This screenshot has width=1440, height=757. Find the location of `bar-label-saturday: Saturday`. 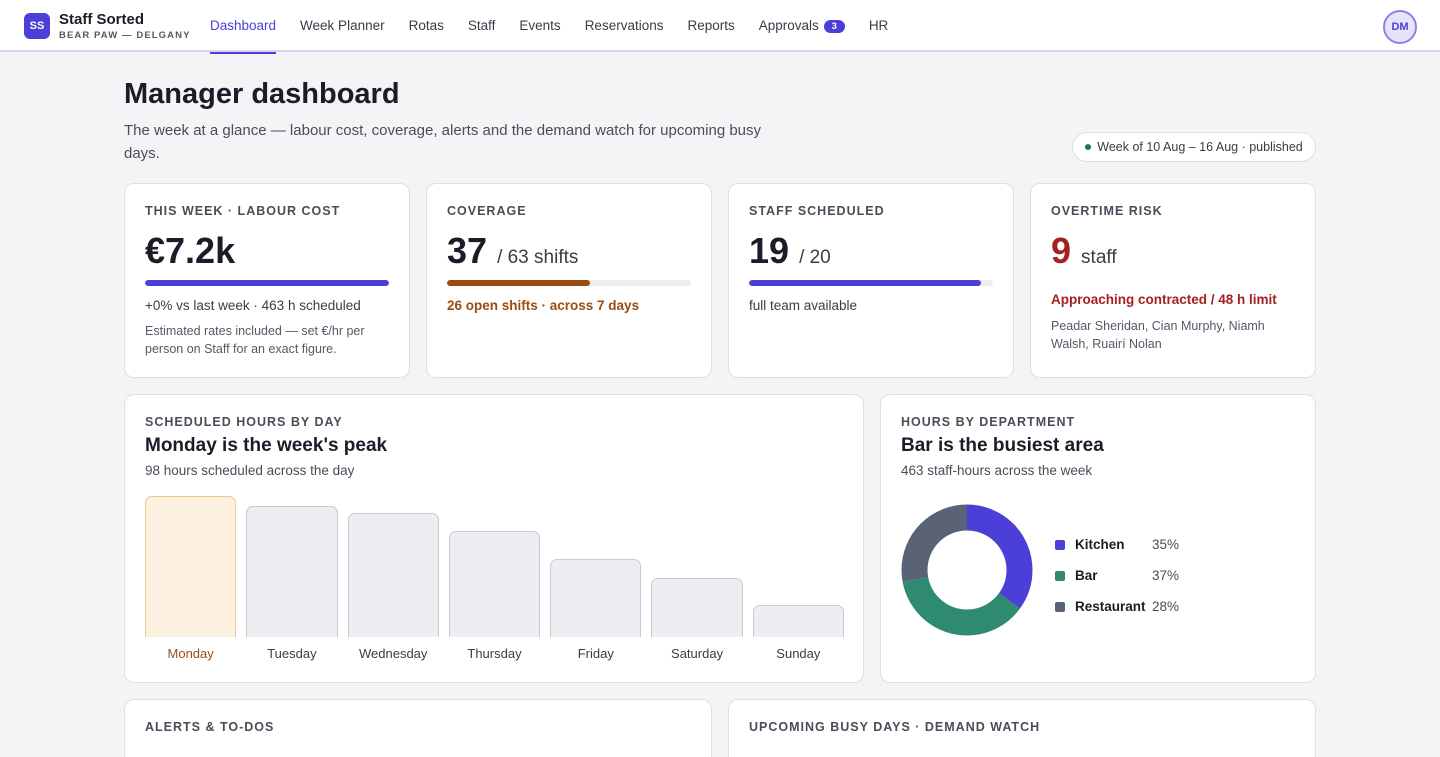

bar-label-saturday: Saturday is located at coordinates (697, 653).